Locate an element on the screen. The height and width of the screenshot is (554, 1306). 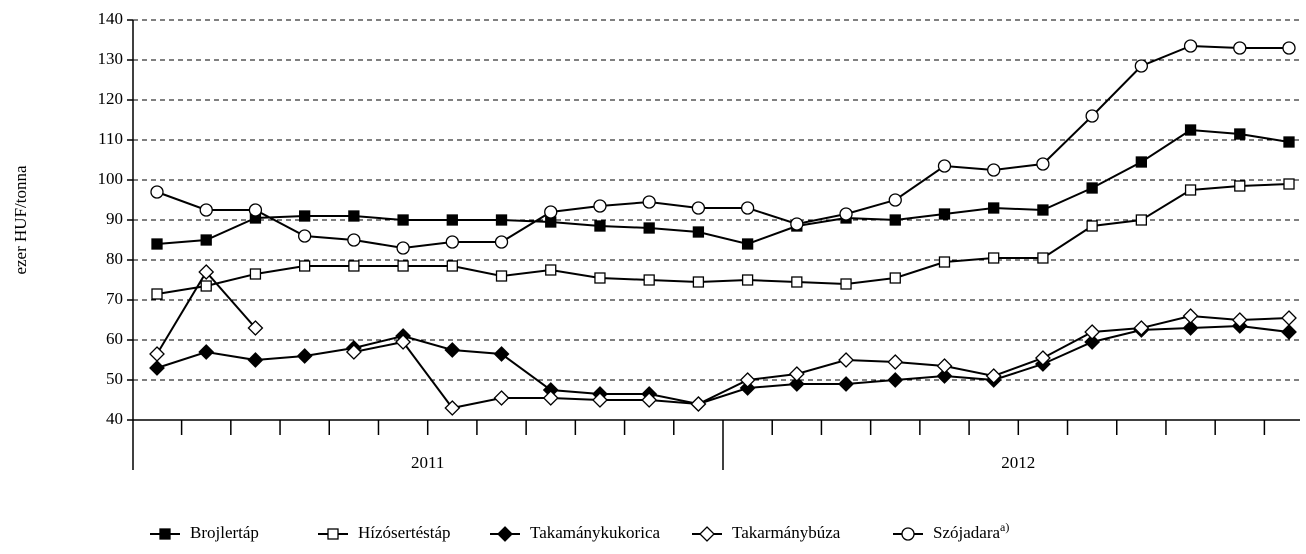
legend-item: Brojlertáp is located at coordinates (204, 532).